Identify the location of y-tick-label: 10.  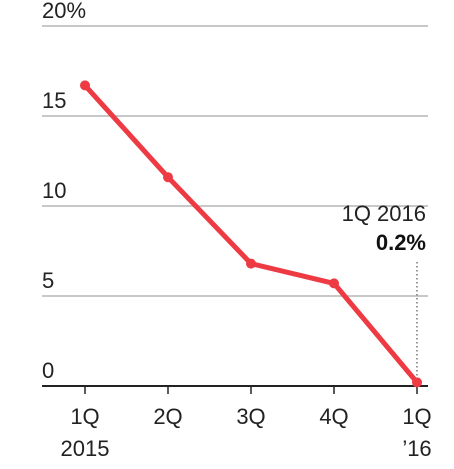
(54, 190).